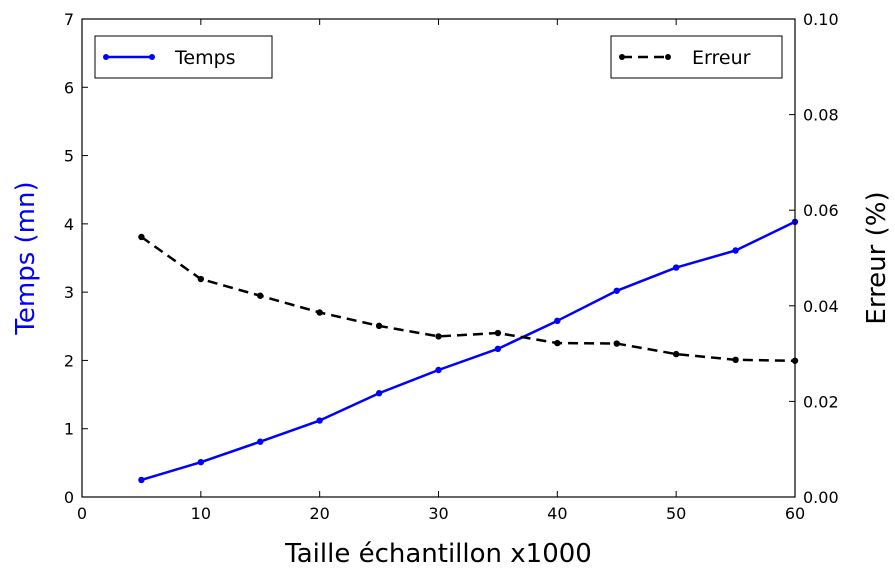  Describe the element at coordinates (557, 513) in the screenshot. I see `x-tick-label: 40` at that location.